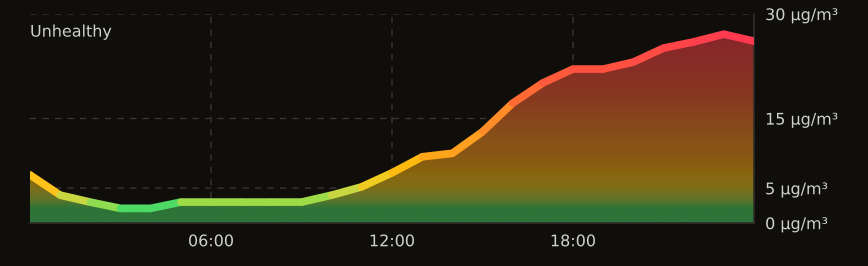 The height and width of the screenshot is (266, 868). What do you see at coordinates (573, 240) in the screenshot?
I see `x-tick-label: 18:00` at bounding box center [573, 240].